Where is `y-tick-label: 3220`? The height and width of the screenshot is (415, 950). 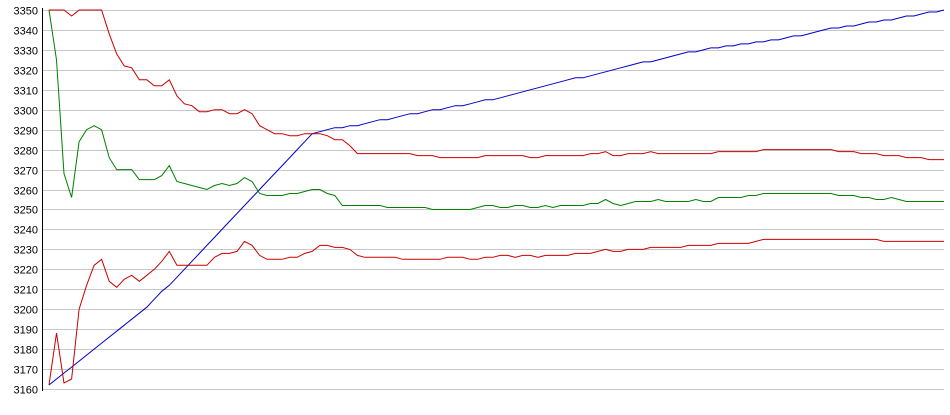 y-tick-label: 3220 is located at coordinates (26, 271).